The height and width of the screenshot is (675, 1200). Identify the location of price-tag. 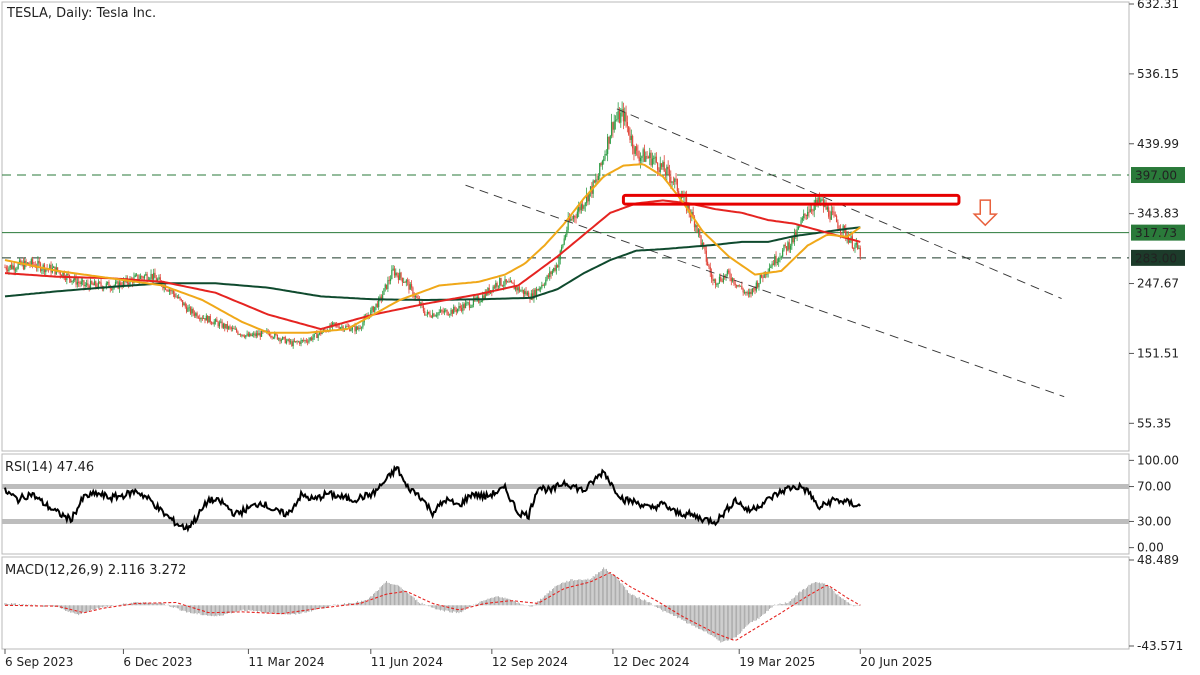
(1158, 232).